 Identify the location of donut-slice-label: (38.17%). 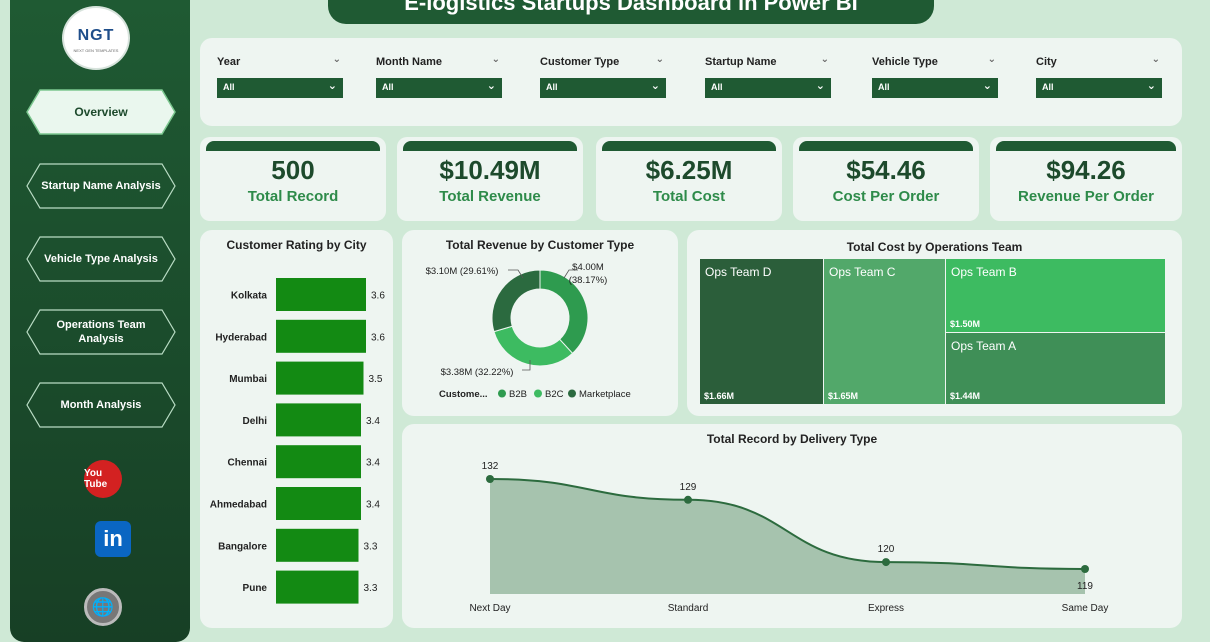
(588, 280).